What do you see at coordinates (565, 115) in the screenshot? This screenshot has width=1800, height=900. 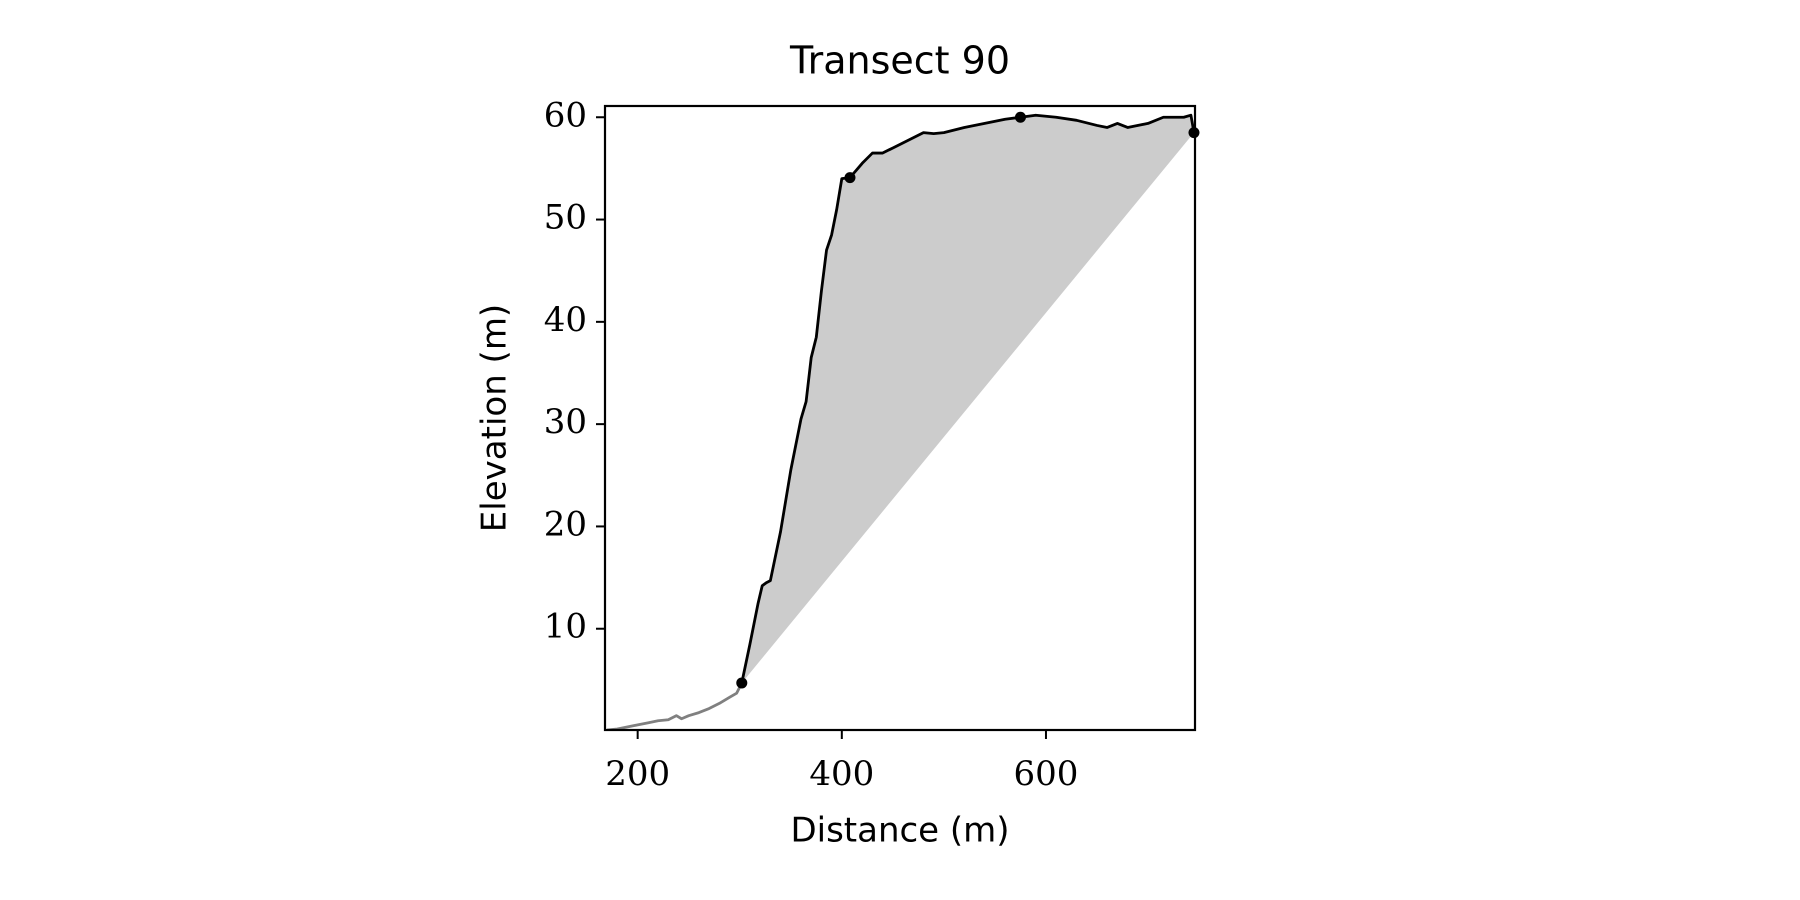 I see `y-tick-label: 60` at bounding box center [565, 115].